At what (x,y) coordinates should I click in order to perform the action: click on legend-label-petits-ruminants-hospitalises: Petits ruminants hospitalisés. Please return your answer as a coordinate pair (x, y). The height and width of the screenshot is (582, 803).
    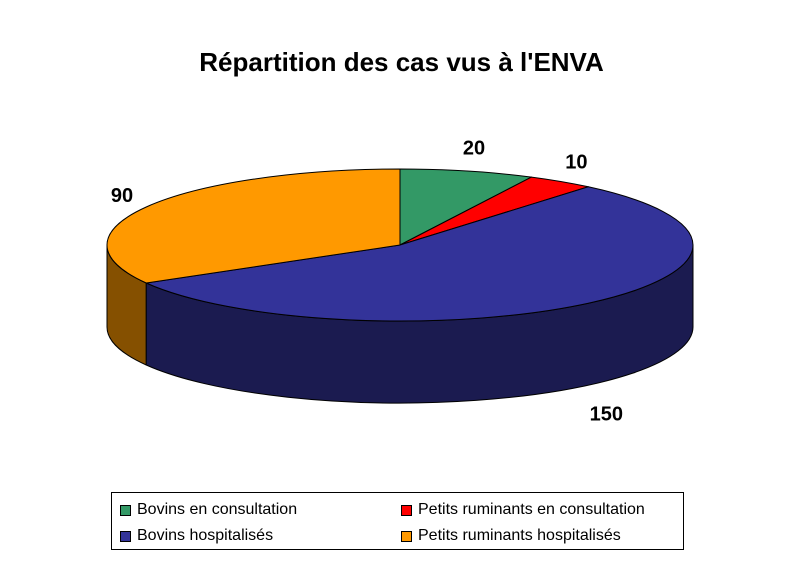
    Looking at the image, I should click on (519, 535).